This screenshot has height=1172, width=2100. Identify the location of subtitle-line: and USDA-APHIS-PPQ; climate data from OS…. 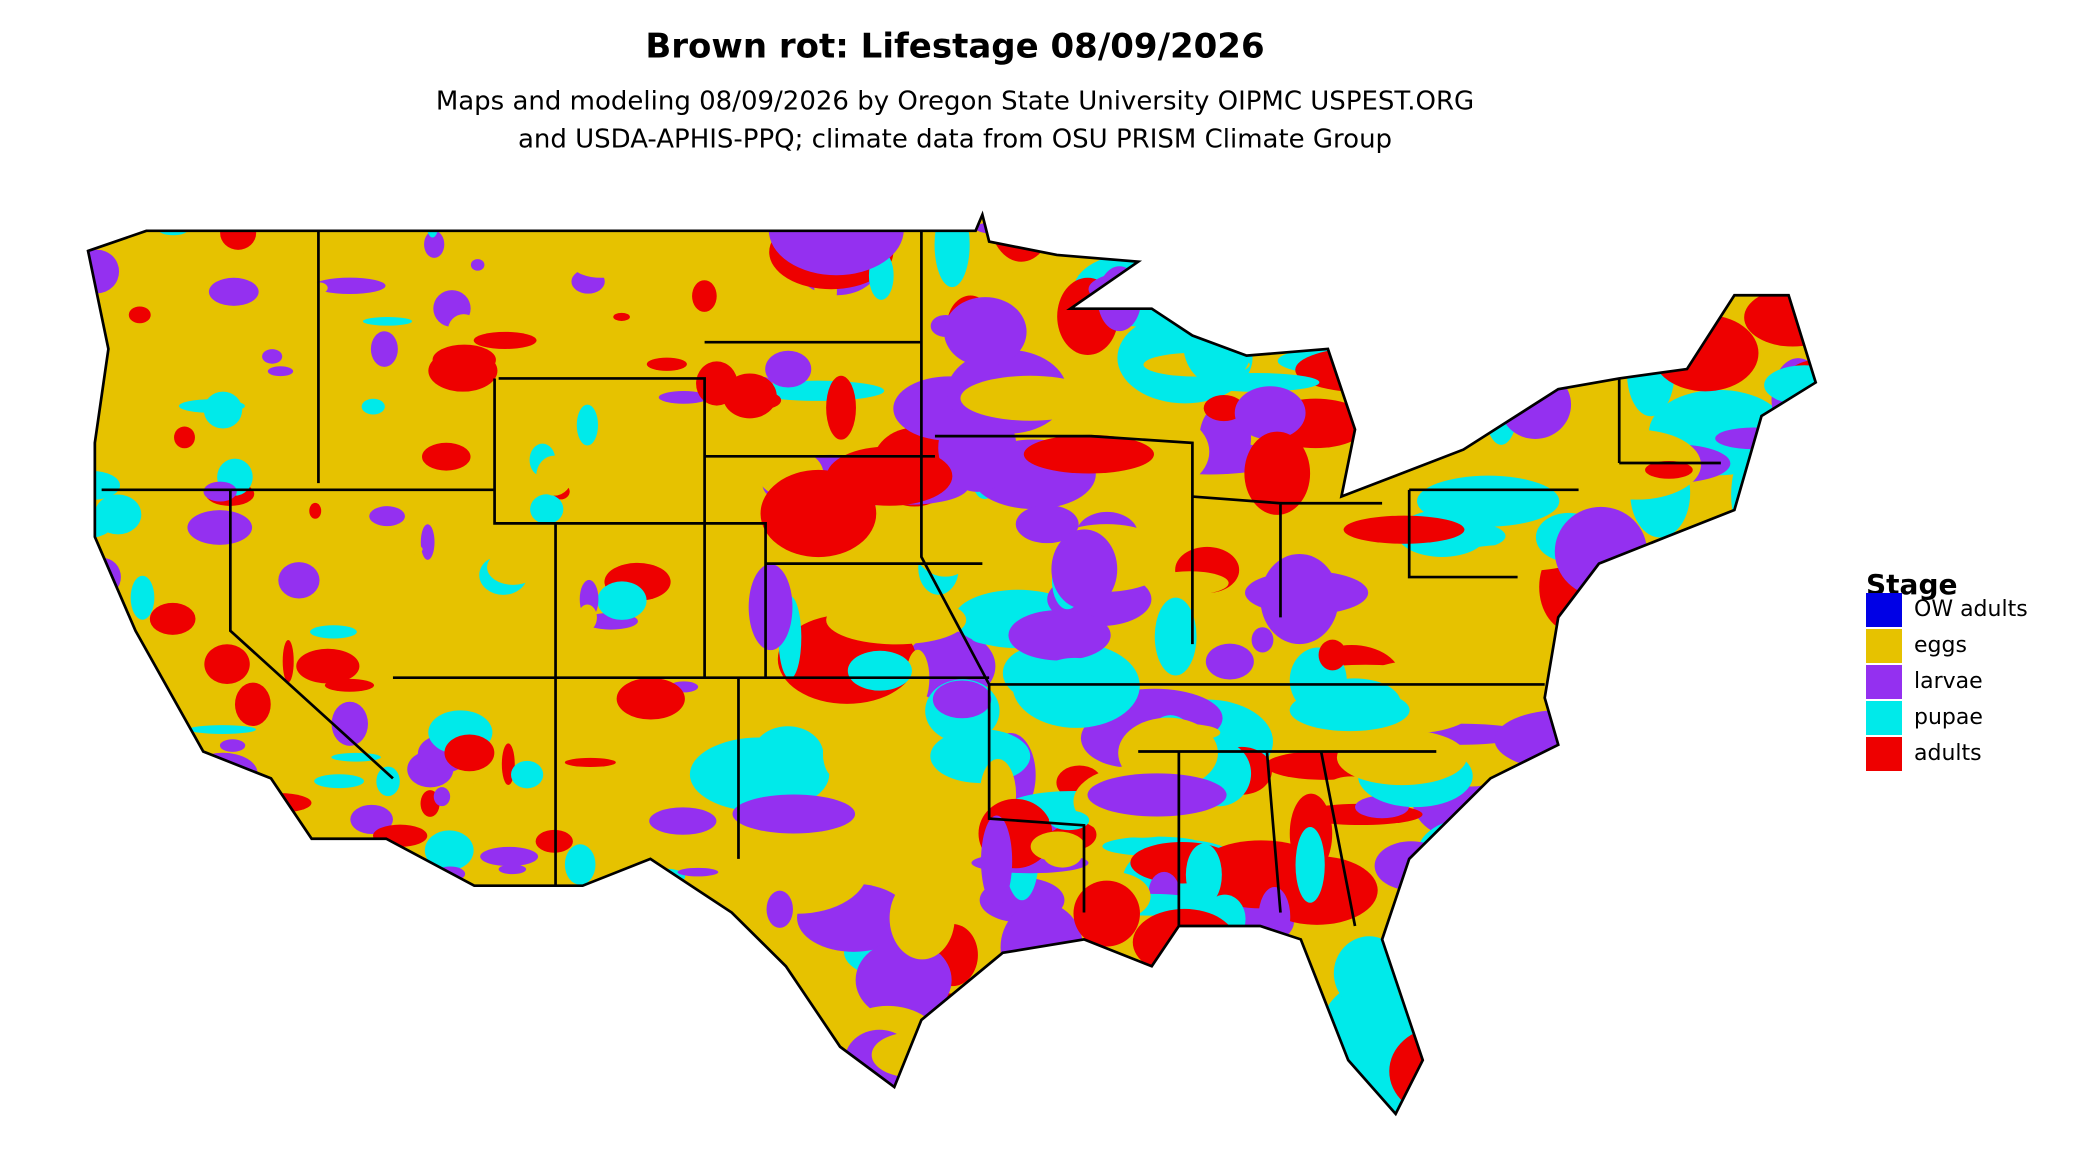
(955, 140).